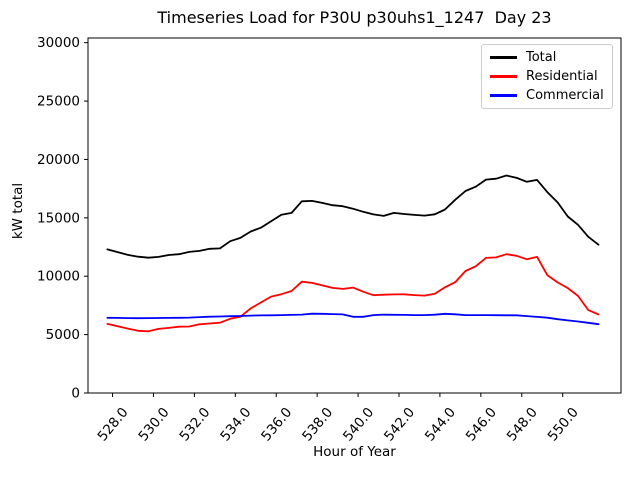  What do you see at coordinates (503, 76) in the screenshot?
I see `residential-line-sample` at bounding box center [503, 76].